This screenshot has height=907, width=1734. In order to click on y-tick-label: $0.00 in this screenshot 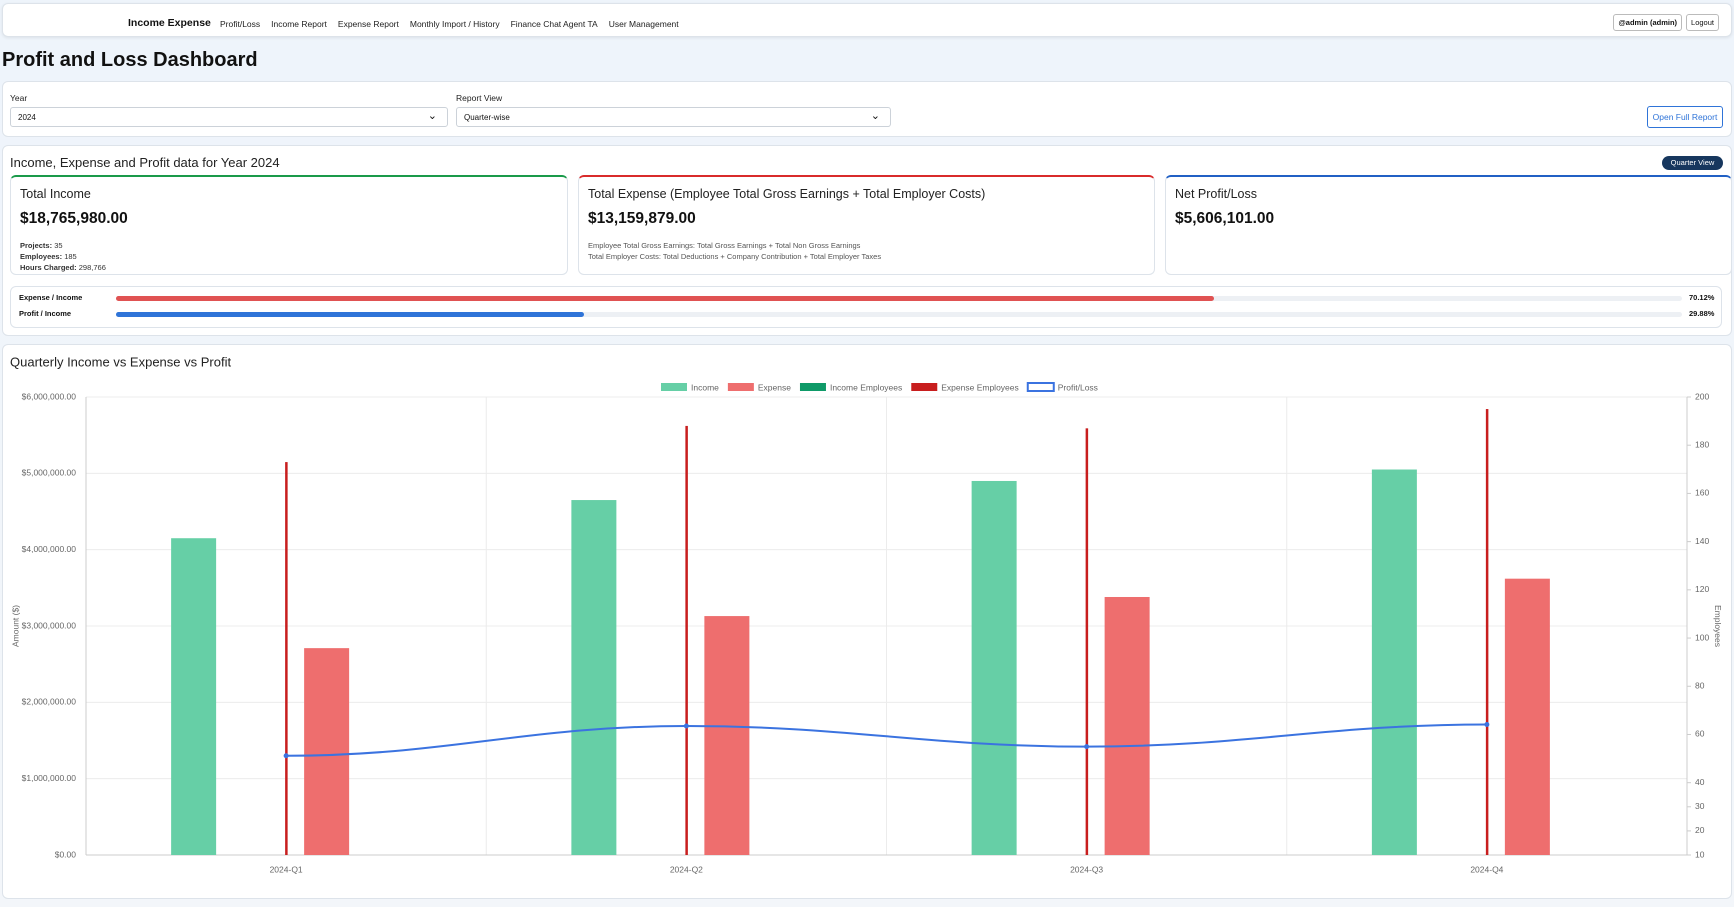, I will do `click(66, 854)`.